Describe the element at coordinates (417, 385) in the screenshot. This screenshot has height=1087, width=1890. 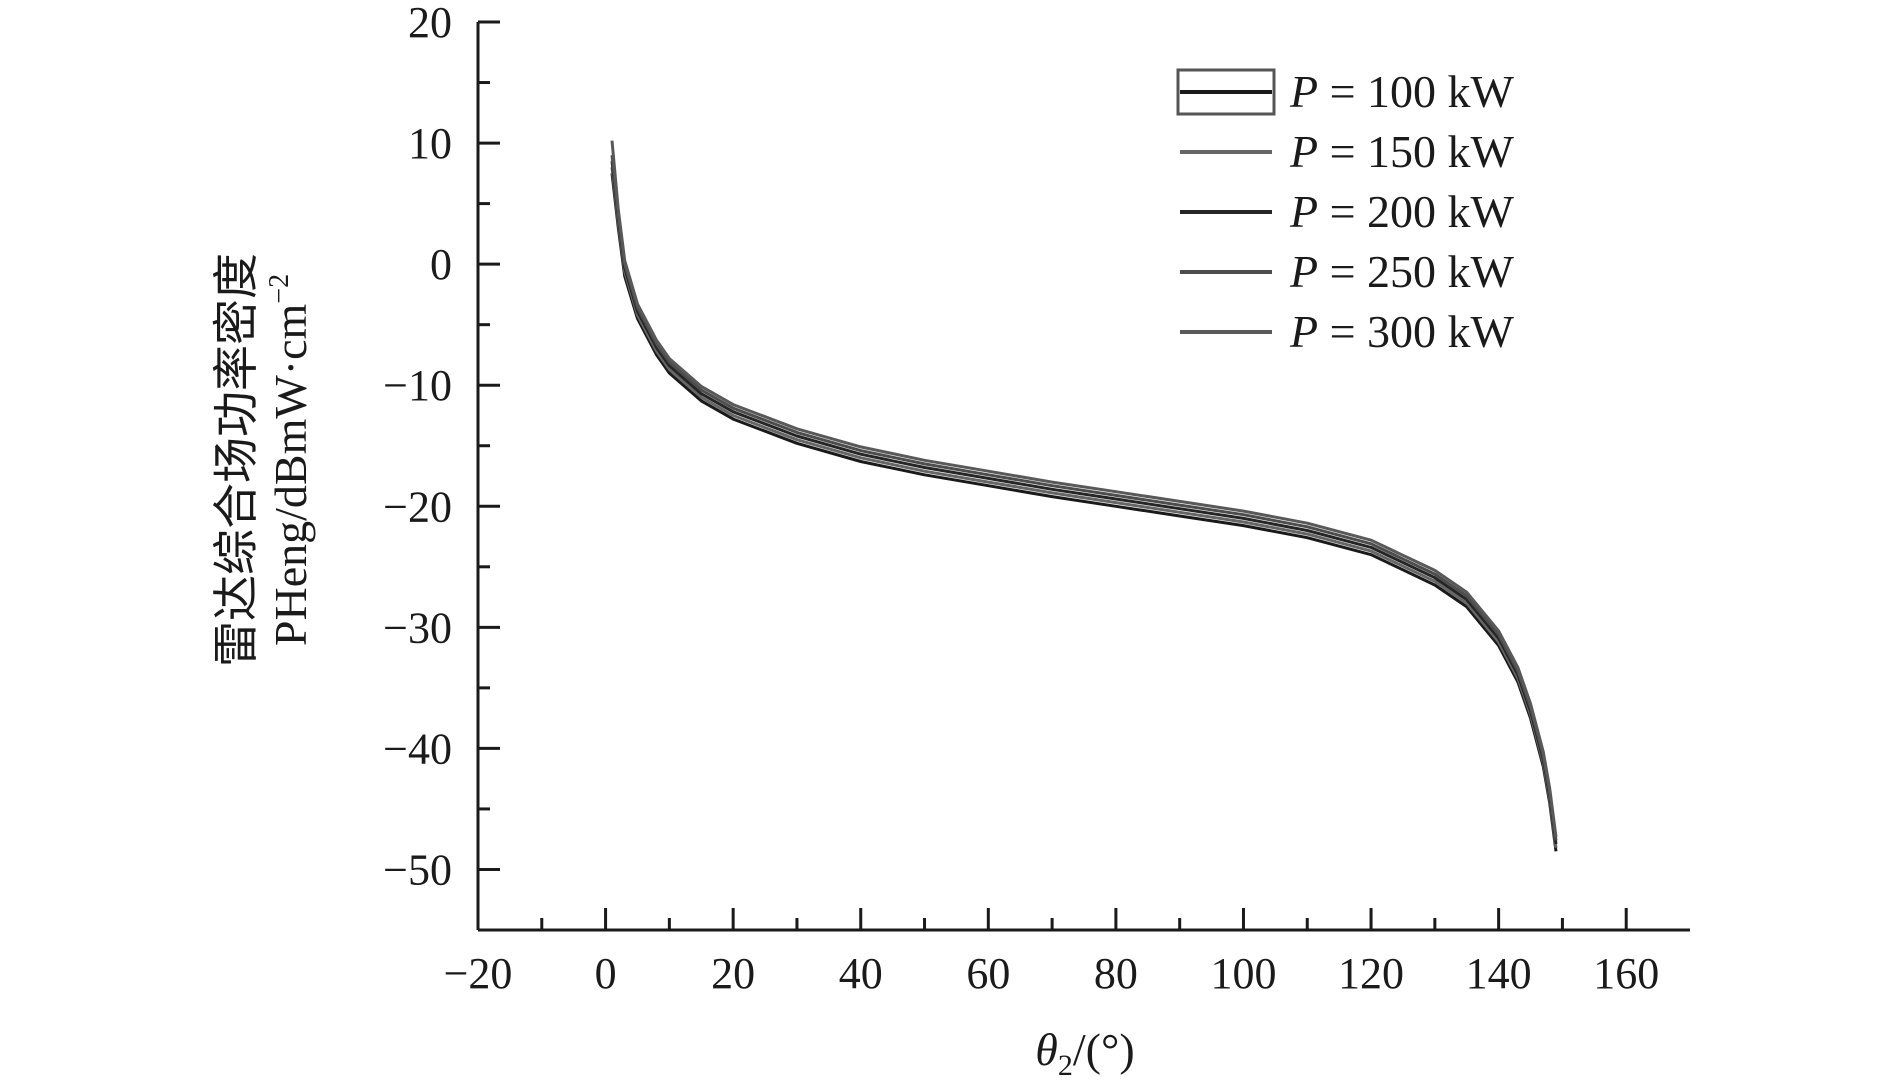
I see `y-tick-label: −10` at that location.